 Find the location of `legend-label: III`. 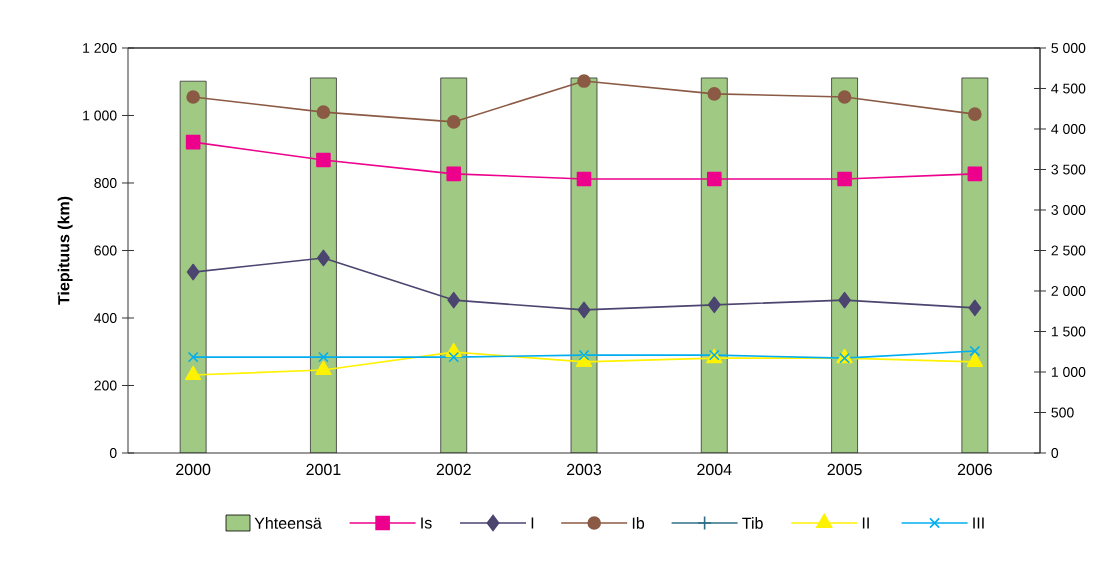

legend-label: III is located at coordinates (978, 523).